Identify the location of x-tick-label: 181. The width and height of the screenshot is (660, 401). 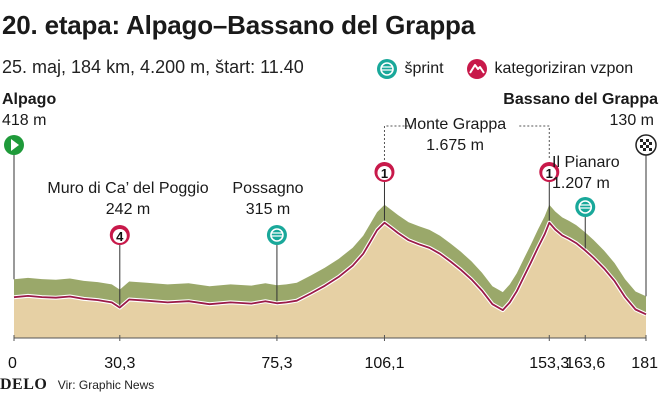
(644, 363).